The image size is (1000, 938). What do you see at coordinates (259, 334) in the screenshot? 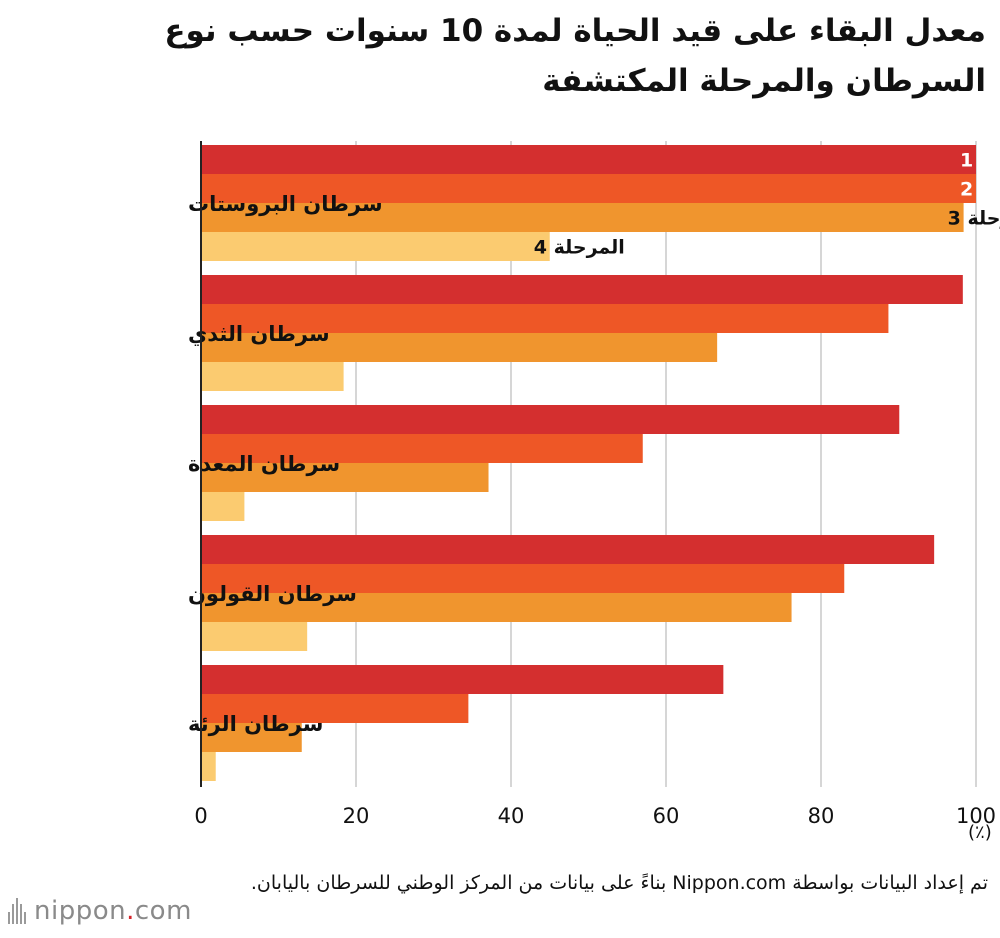
I see `category-label: سرطان الثدي` at bounding box center [259, 334].